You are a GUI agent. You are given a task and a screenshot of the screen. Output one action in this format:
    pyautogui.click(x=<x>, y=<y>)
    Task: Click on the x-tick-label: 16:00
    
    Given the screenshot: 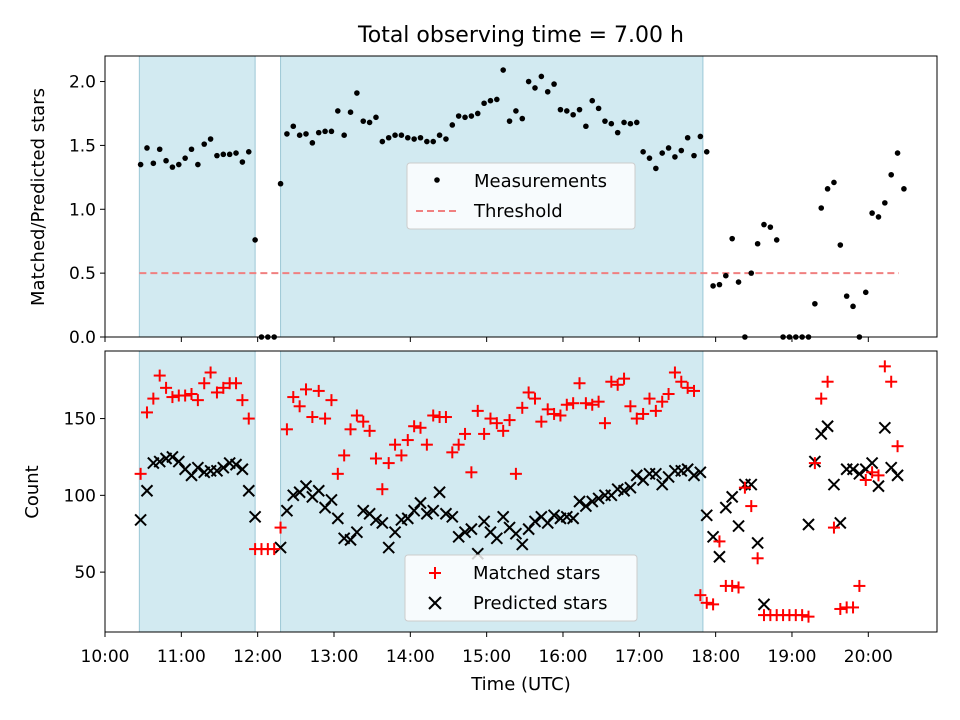 What is the action you would take?
    pyautogui.click(x=562, y=657)
    